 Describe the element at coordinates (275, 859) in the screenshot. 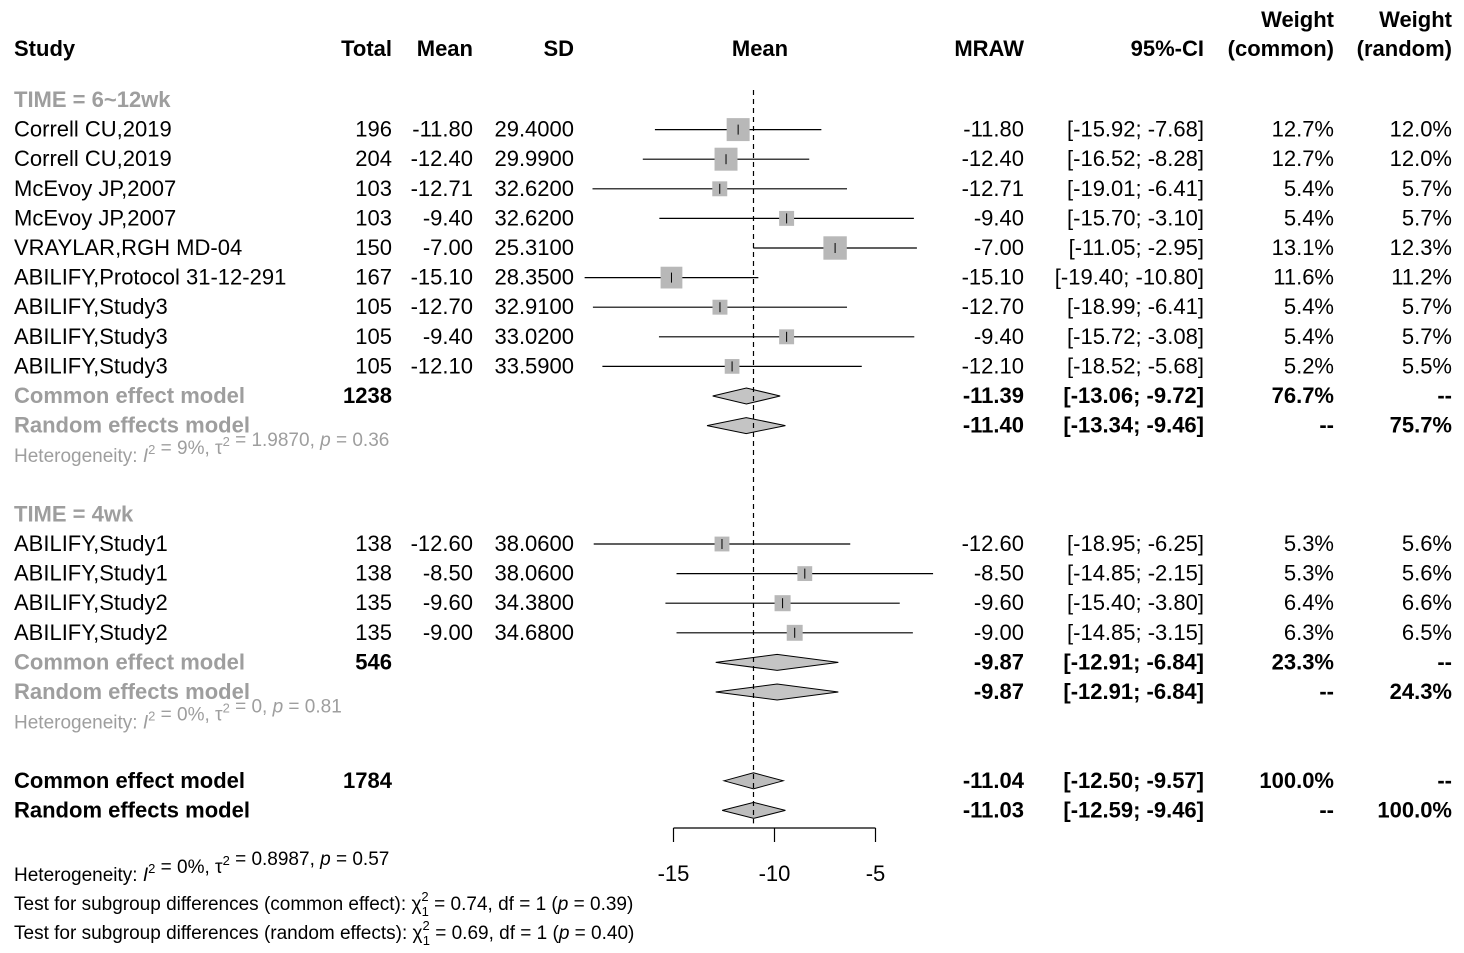

I see `het-tau-val: = 0.8987,` at that location.